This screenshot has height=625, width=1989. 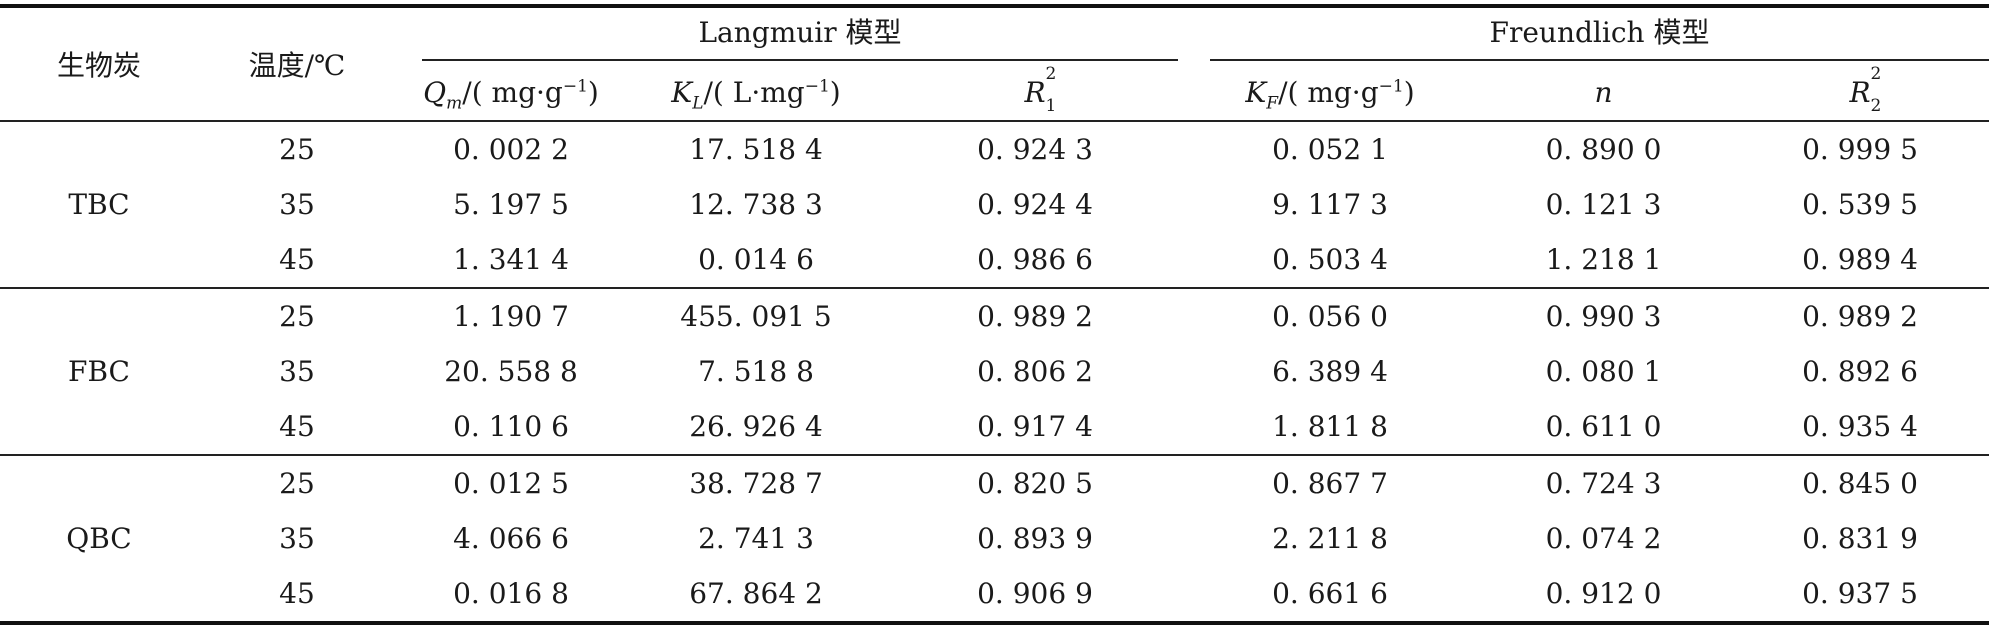 I want to click on cell-kf: 0. 056 0, so click(x=1330, y=315).